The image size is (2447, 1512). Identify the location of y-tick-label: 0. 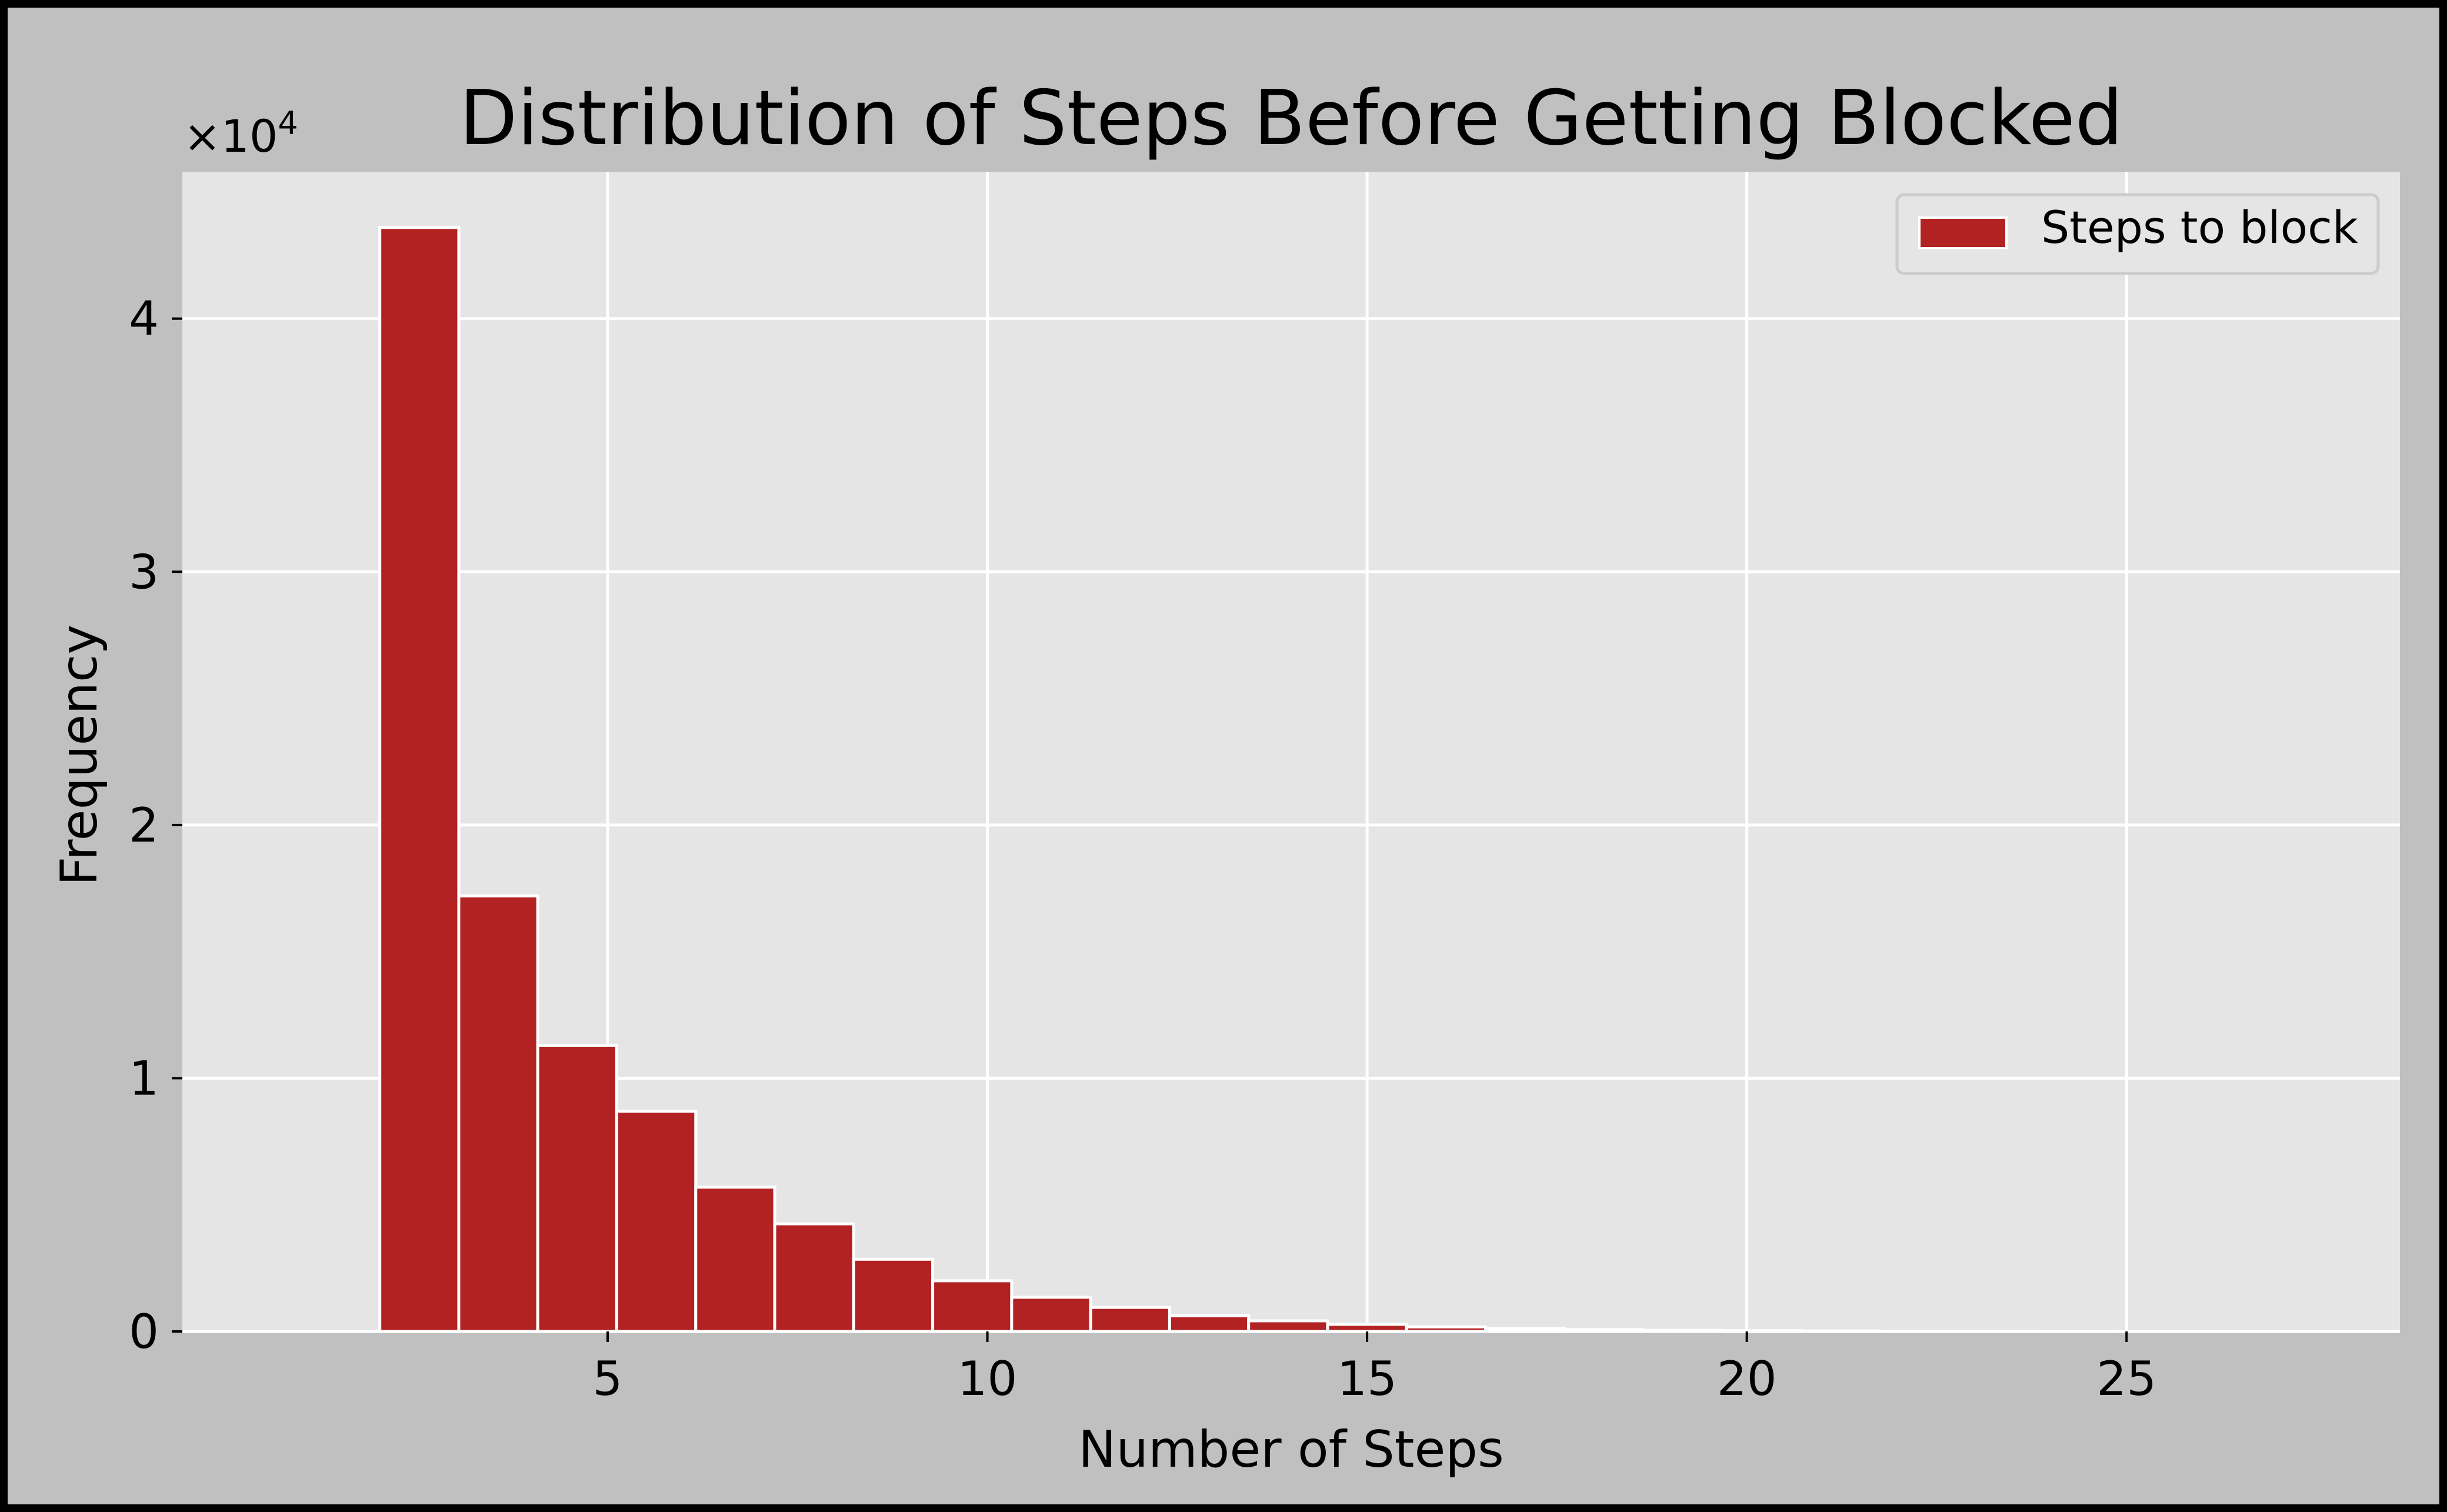
(144, 1331).